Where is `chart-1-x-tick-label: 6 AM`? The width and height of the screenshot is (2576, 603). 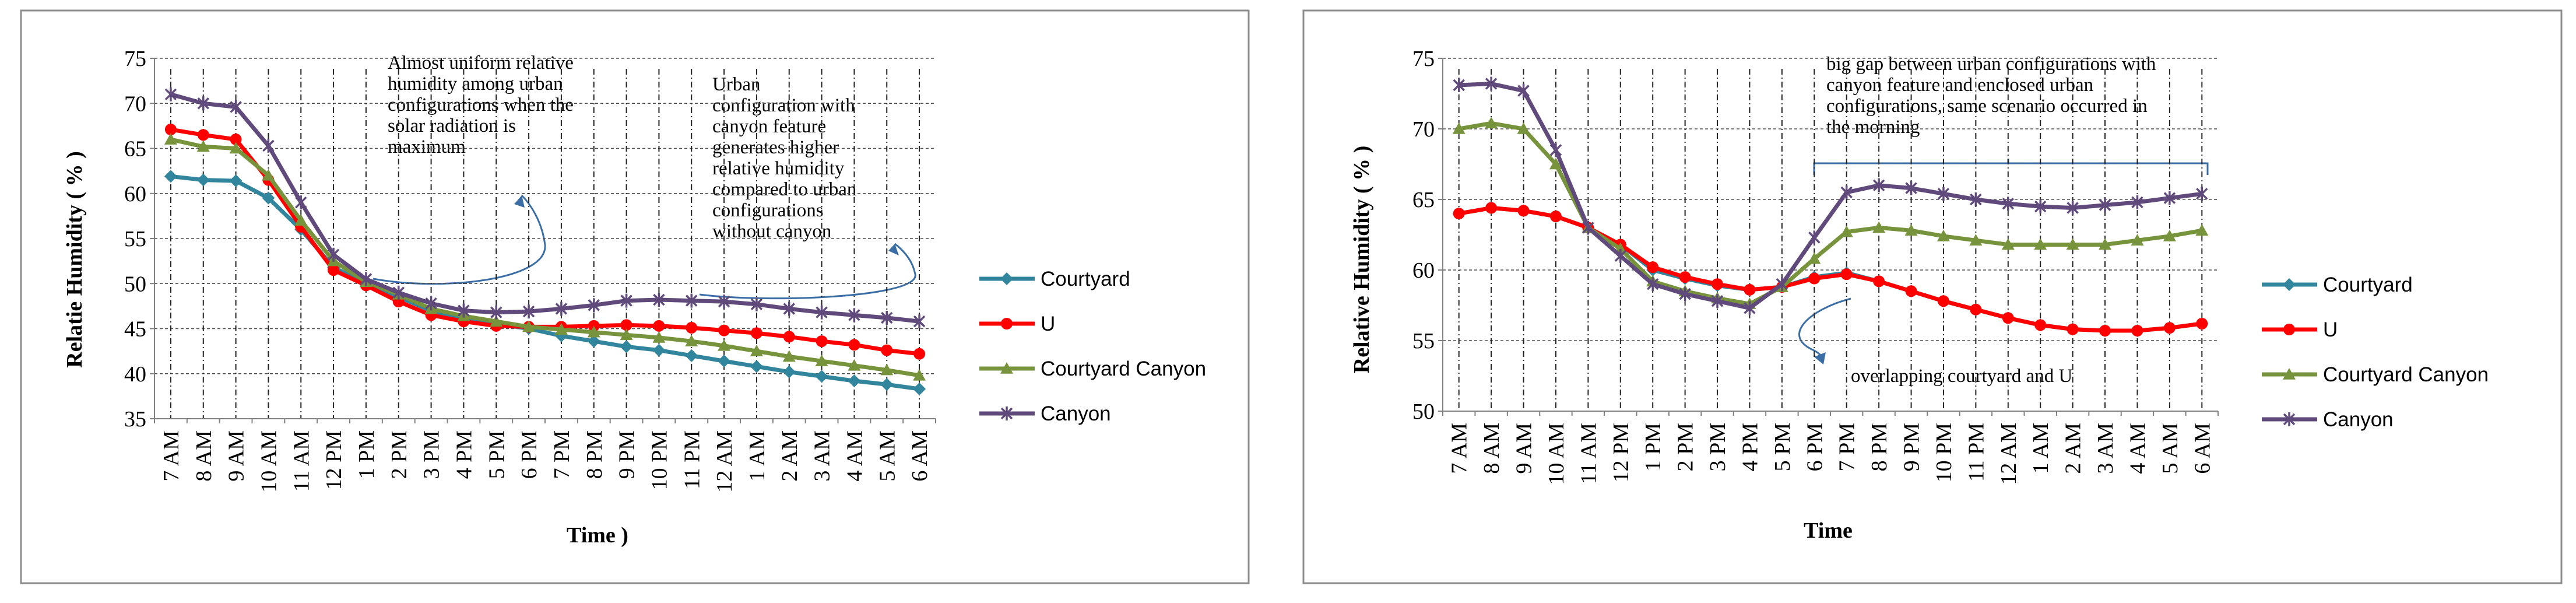 chart-1-x-tick-label: 6 AM is located at coordinates (920, 456).